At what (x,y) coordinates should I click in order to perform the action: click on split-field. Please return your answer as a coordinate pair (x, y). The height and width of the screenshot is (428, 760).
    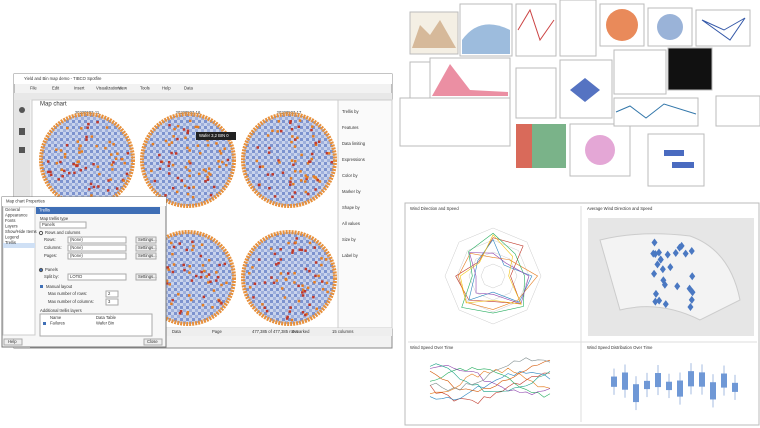
    Looking at the image, I should click on (97, 277).